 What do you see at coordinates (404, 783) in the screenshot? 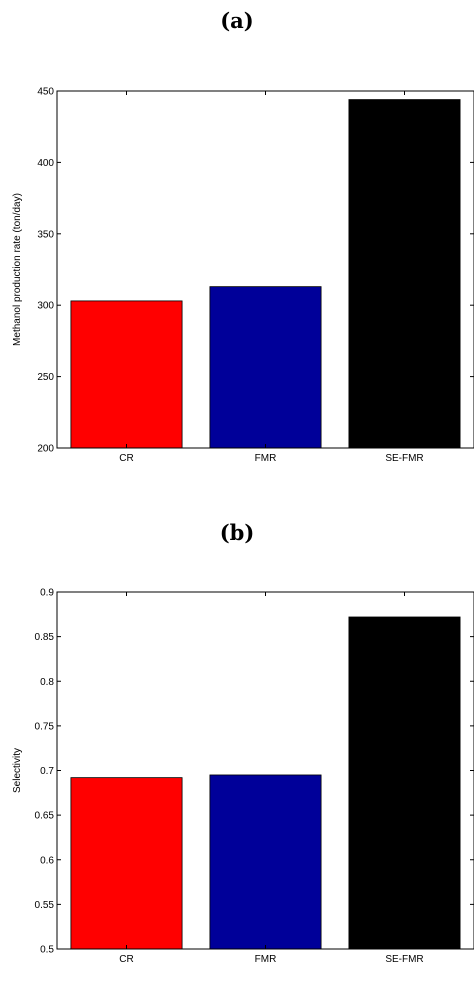
I see `chart-b-bar-se-fmr` at bounding box center [404, 783].